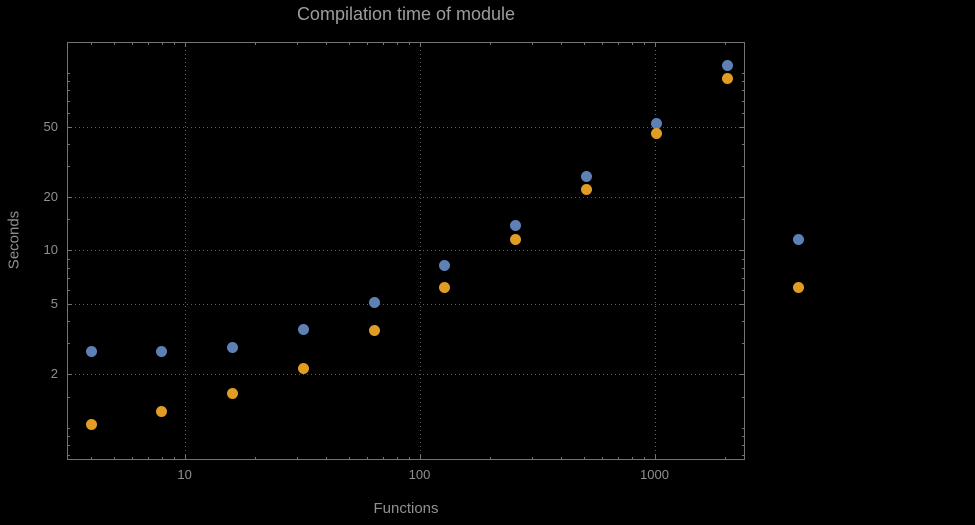 This screenshot has width=975, height=525. What do you see at coordinates (419, 474) in the screenshot?
I see `x-tick-label: 100` at bounding box center [419, 474].